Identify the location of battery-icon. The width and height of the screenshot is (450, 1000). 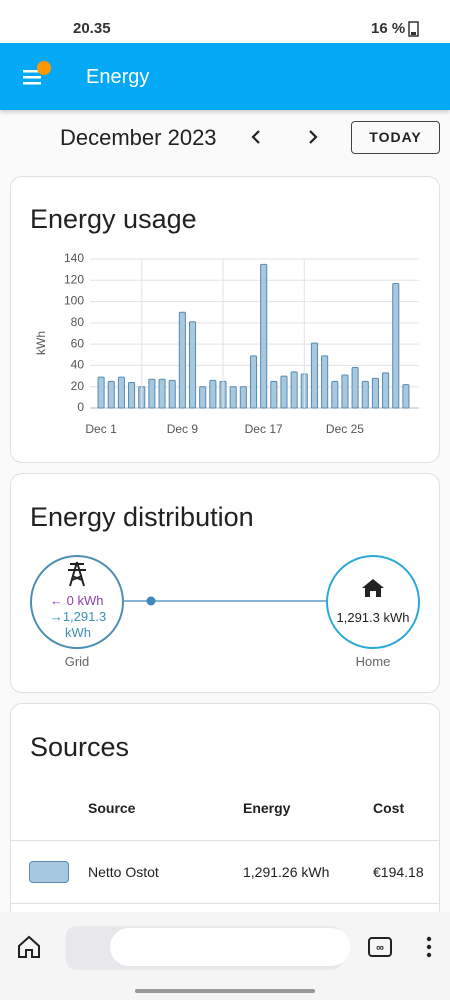
(413, 29).